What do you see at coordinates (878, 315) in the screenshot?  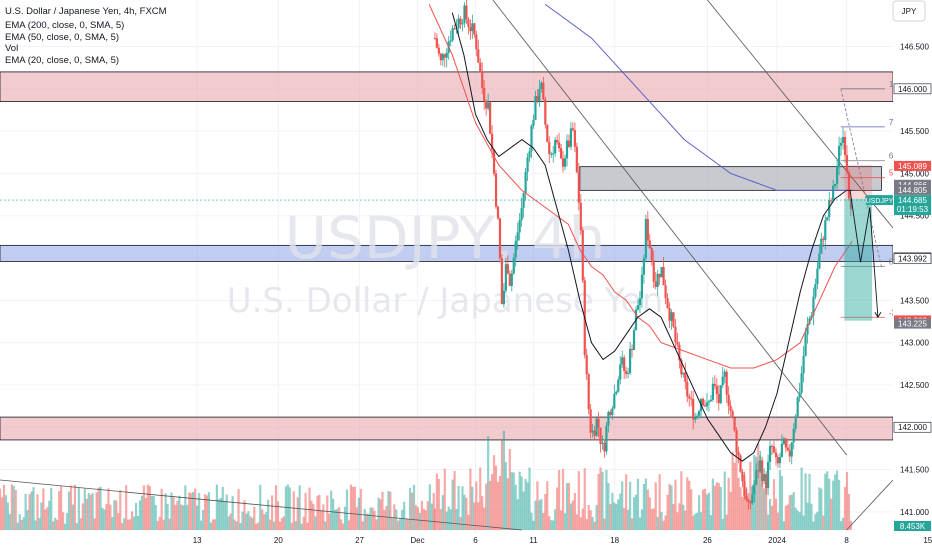 I see `projection-arrow` at bounding box center [878, 315].